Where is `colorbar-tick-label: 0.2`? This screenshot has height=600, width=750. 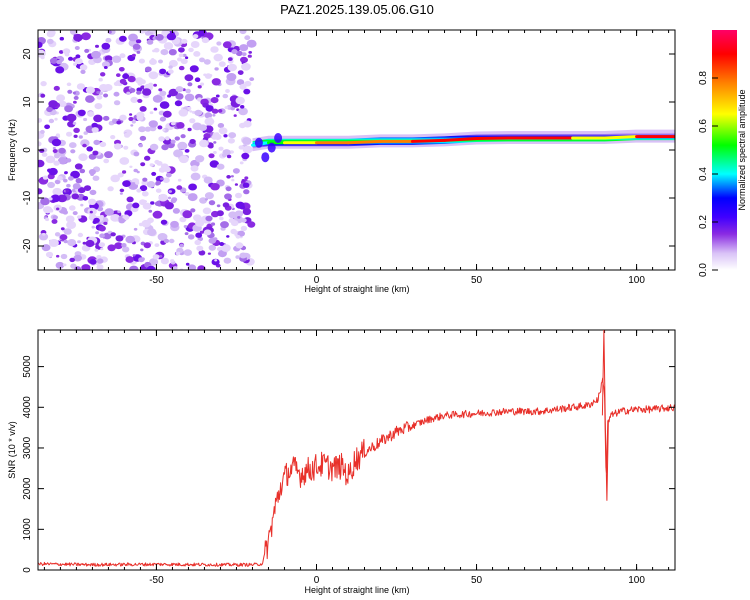
colorbar-tick-label: 0.2 is located at coordinates (703, 222).